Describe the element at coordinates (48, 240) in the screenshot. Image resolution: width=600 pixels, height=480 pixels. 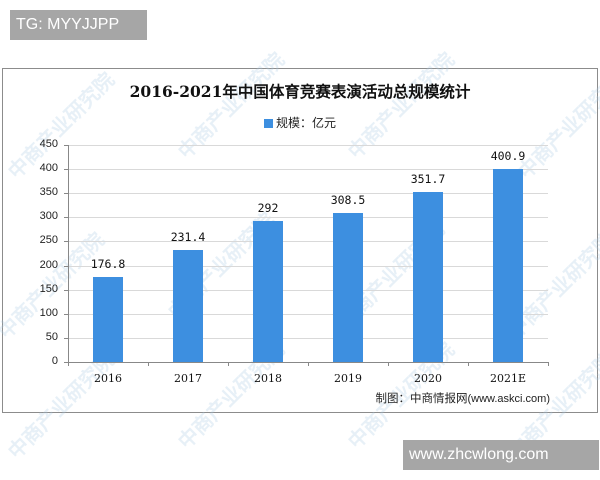
I see `y-tick-label: 250` at that location.